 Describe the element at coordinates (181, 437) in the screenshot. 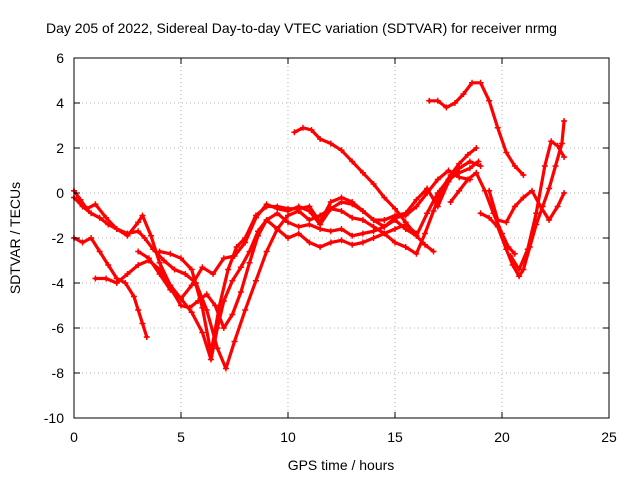

I see `x-tick-label: 5` at that location.